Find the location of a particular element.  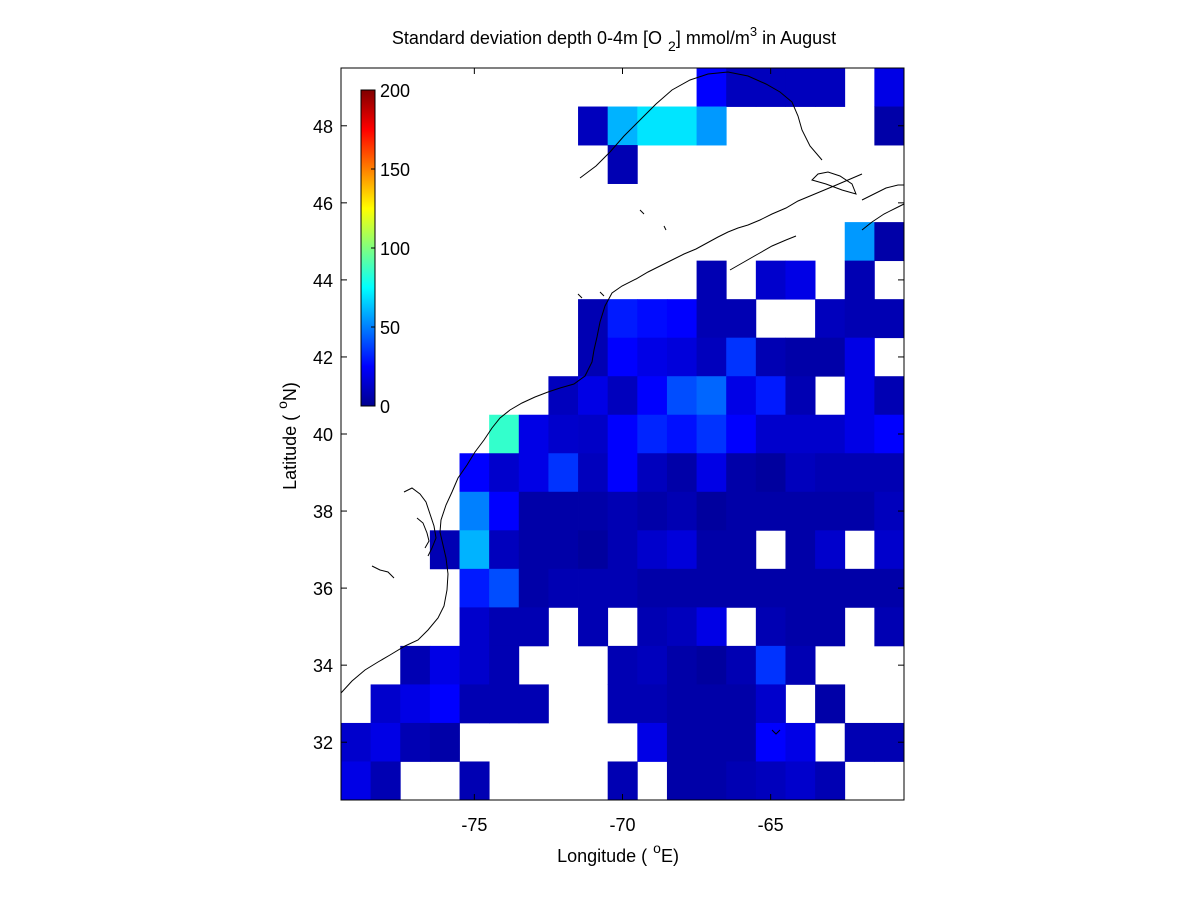

title-superscript: 3 is located at coordinates (753, 31).